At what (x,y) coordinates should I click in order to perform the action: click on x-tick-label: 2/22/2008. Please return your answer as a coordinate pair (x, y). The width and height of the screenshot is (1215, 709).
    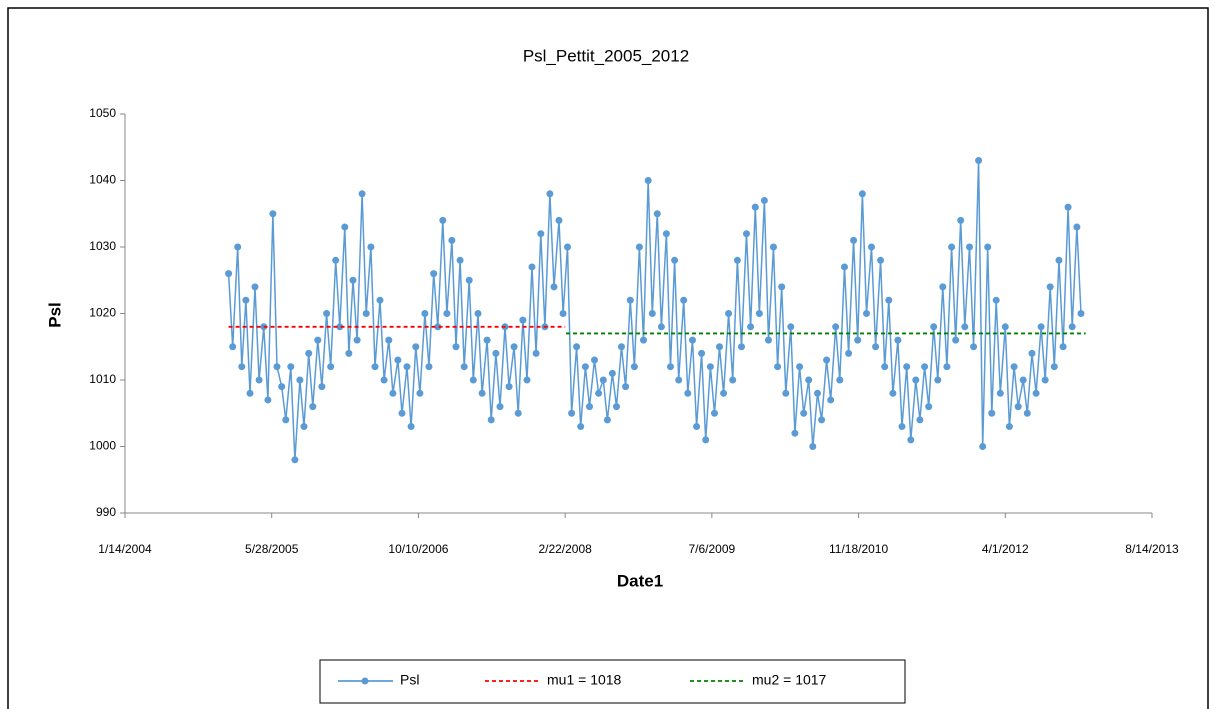
    Looking at the image, I should click on (565, 549).